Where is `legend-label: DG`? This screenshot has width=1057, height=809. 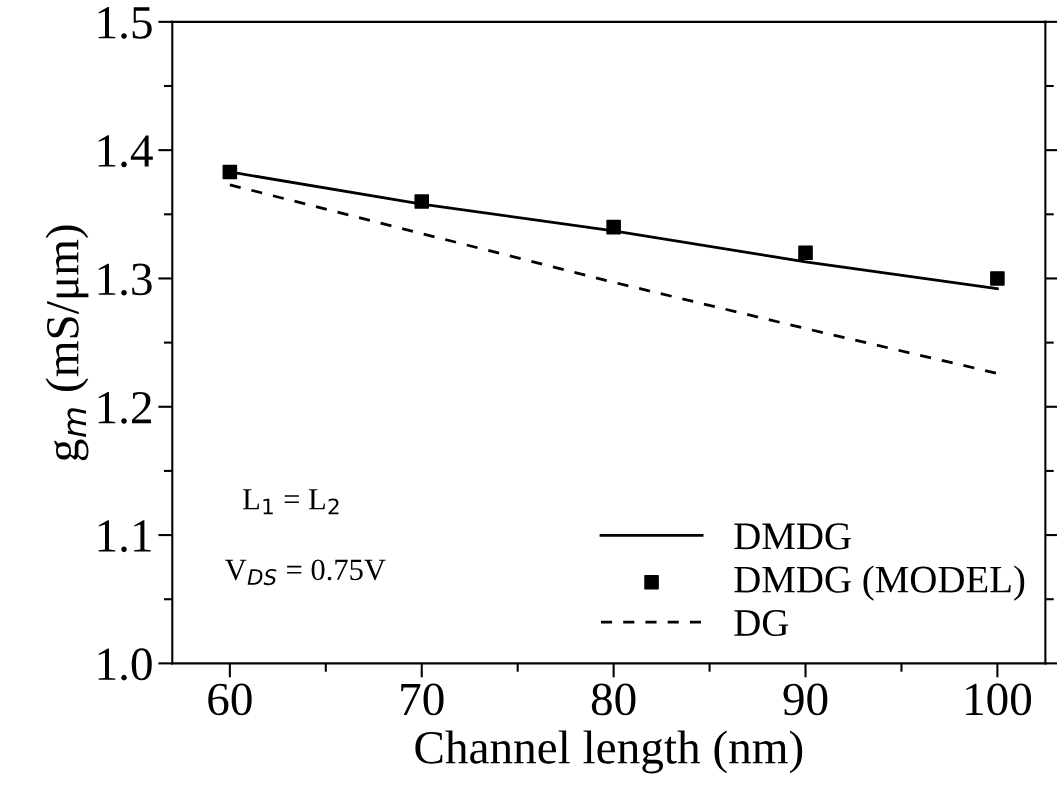 legend-label: DG is located at coordinates (761, 623).